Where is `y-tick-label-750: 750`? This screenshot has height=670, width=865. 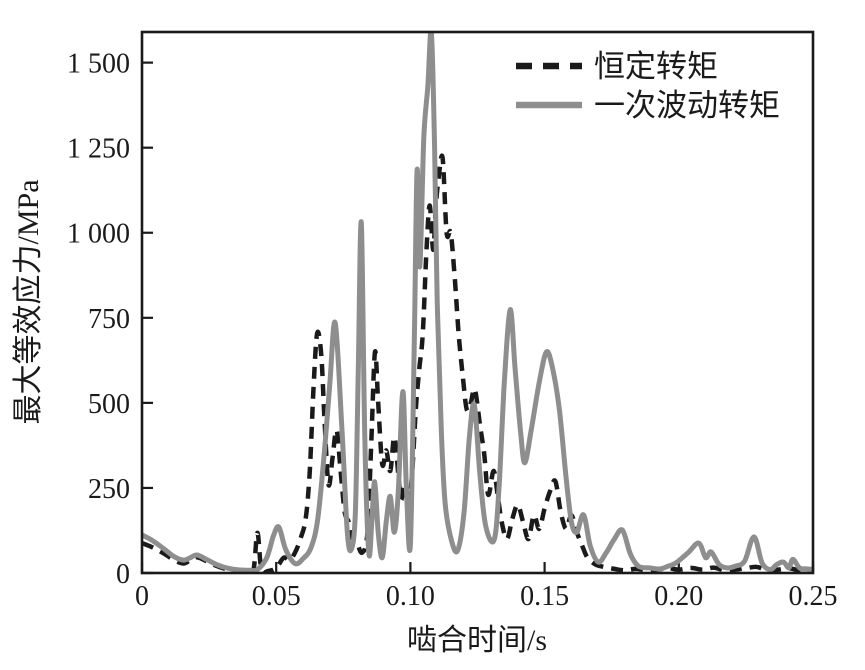 y-tick-label-750: 750 is located at coordinates (109, 319).